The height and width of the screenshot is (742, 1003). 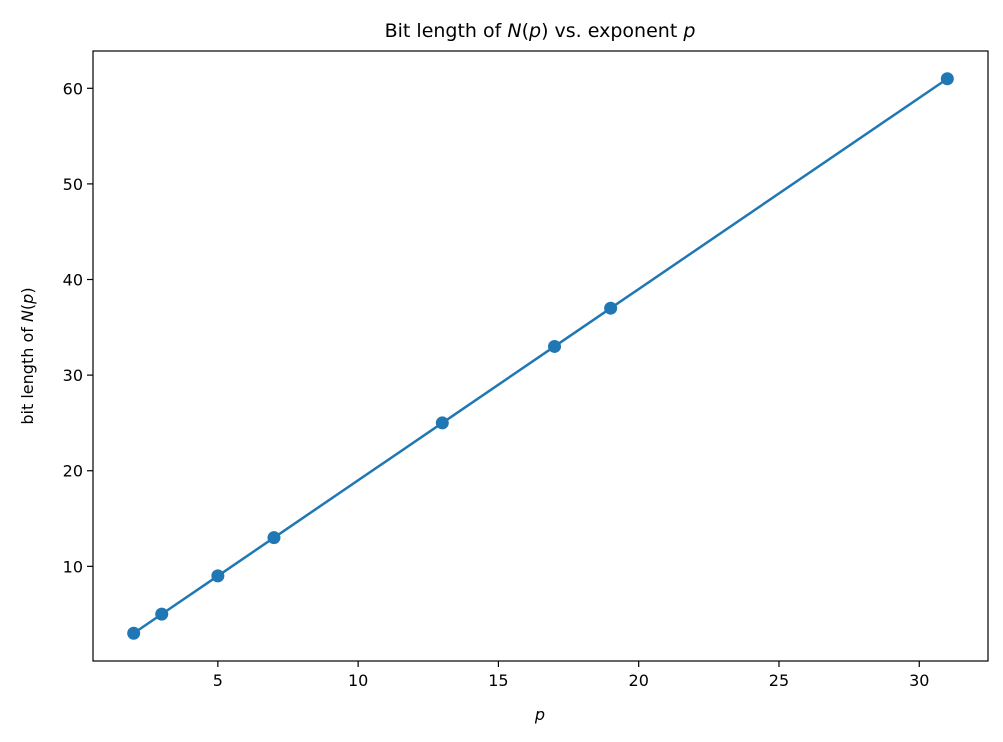 What do you see at coordinates (73, 566) in the screenshot?
I see `y-tick-label: 10` at bounding box center [73, 566].